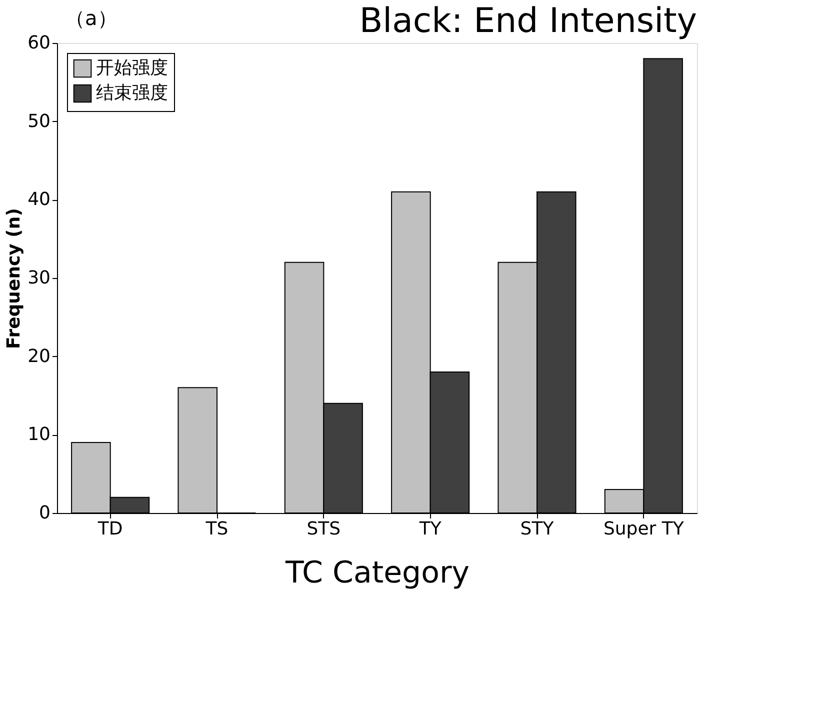  I want to click on x-tick-label: STS, so click(323, 529).